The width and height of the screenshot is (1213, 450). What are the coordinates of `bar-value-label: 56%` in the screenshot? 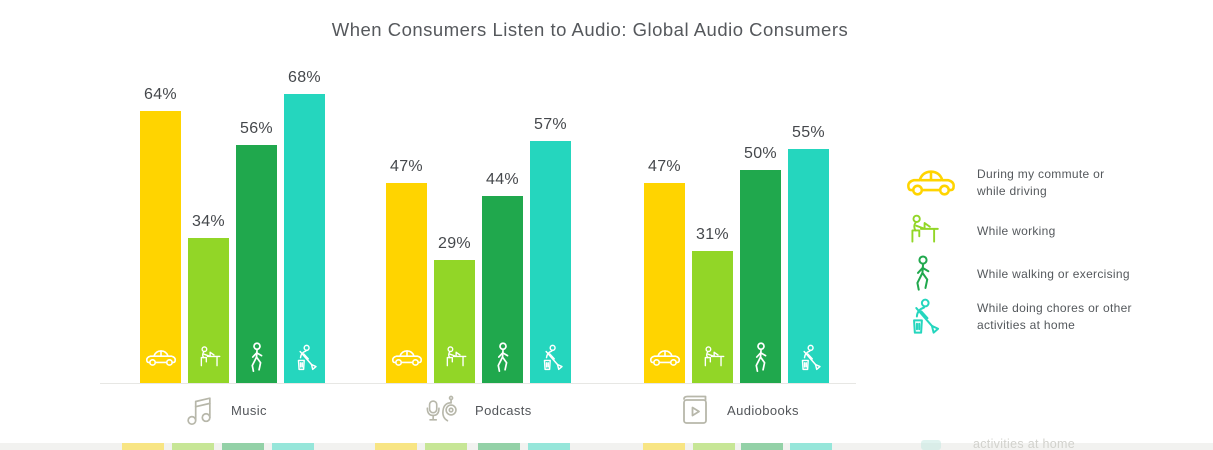 It's located at (256, 128).